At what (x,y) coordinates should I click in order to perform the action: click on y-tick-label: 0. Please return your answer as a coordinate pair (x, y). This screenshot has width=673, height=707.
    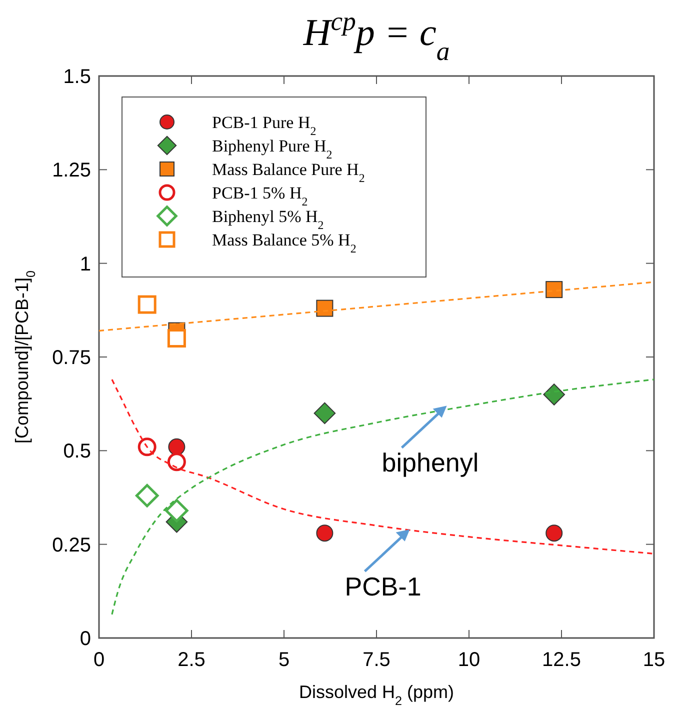
    Looking at the image, I should click on (85, 639).